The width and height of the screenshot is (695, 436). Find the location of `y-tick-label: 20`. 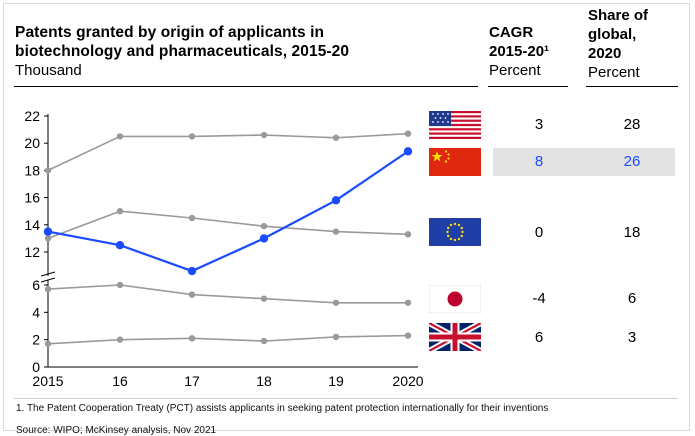

y-tick-label: 20 is located at coordinates (32, 143).